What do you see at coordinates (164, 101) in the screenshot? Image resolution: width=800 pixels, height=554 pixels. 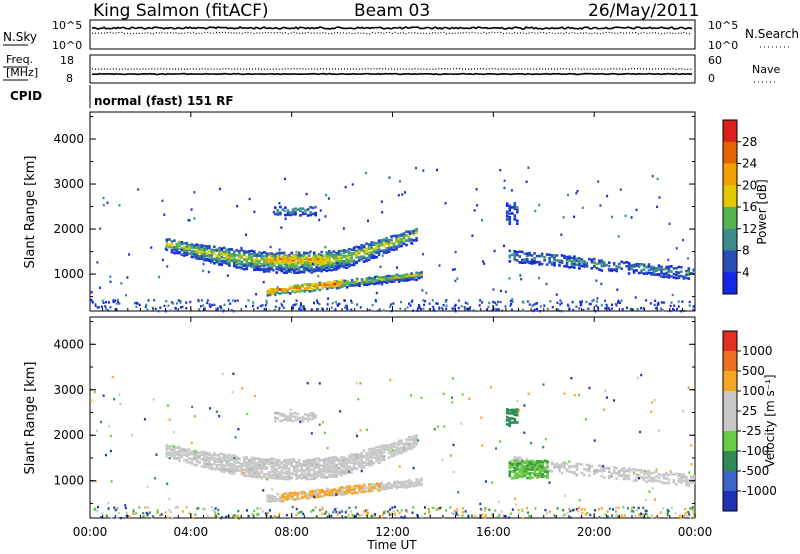 I see `cpid-text: normal (fast) 151 RF` at bounding box center [164, 101].